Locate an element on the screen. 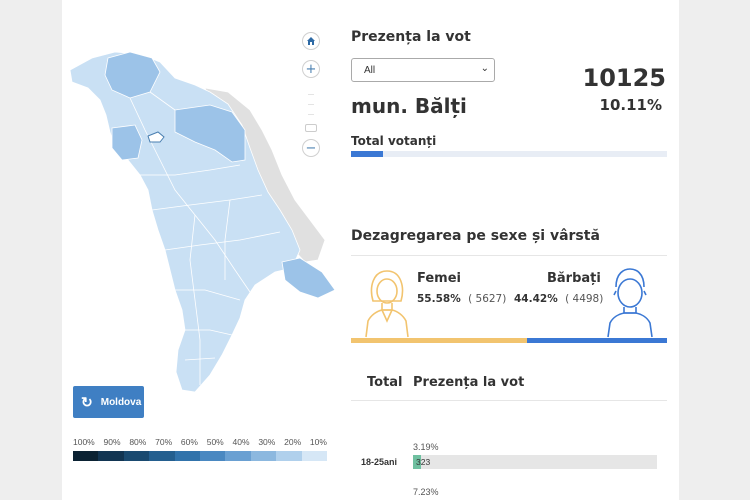 This screenshot has width=750, height=500. female-stat: 55.58% ( 5627) is located at coordinates (461, 299).